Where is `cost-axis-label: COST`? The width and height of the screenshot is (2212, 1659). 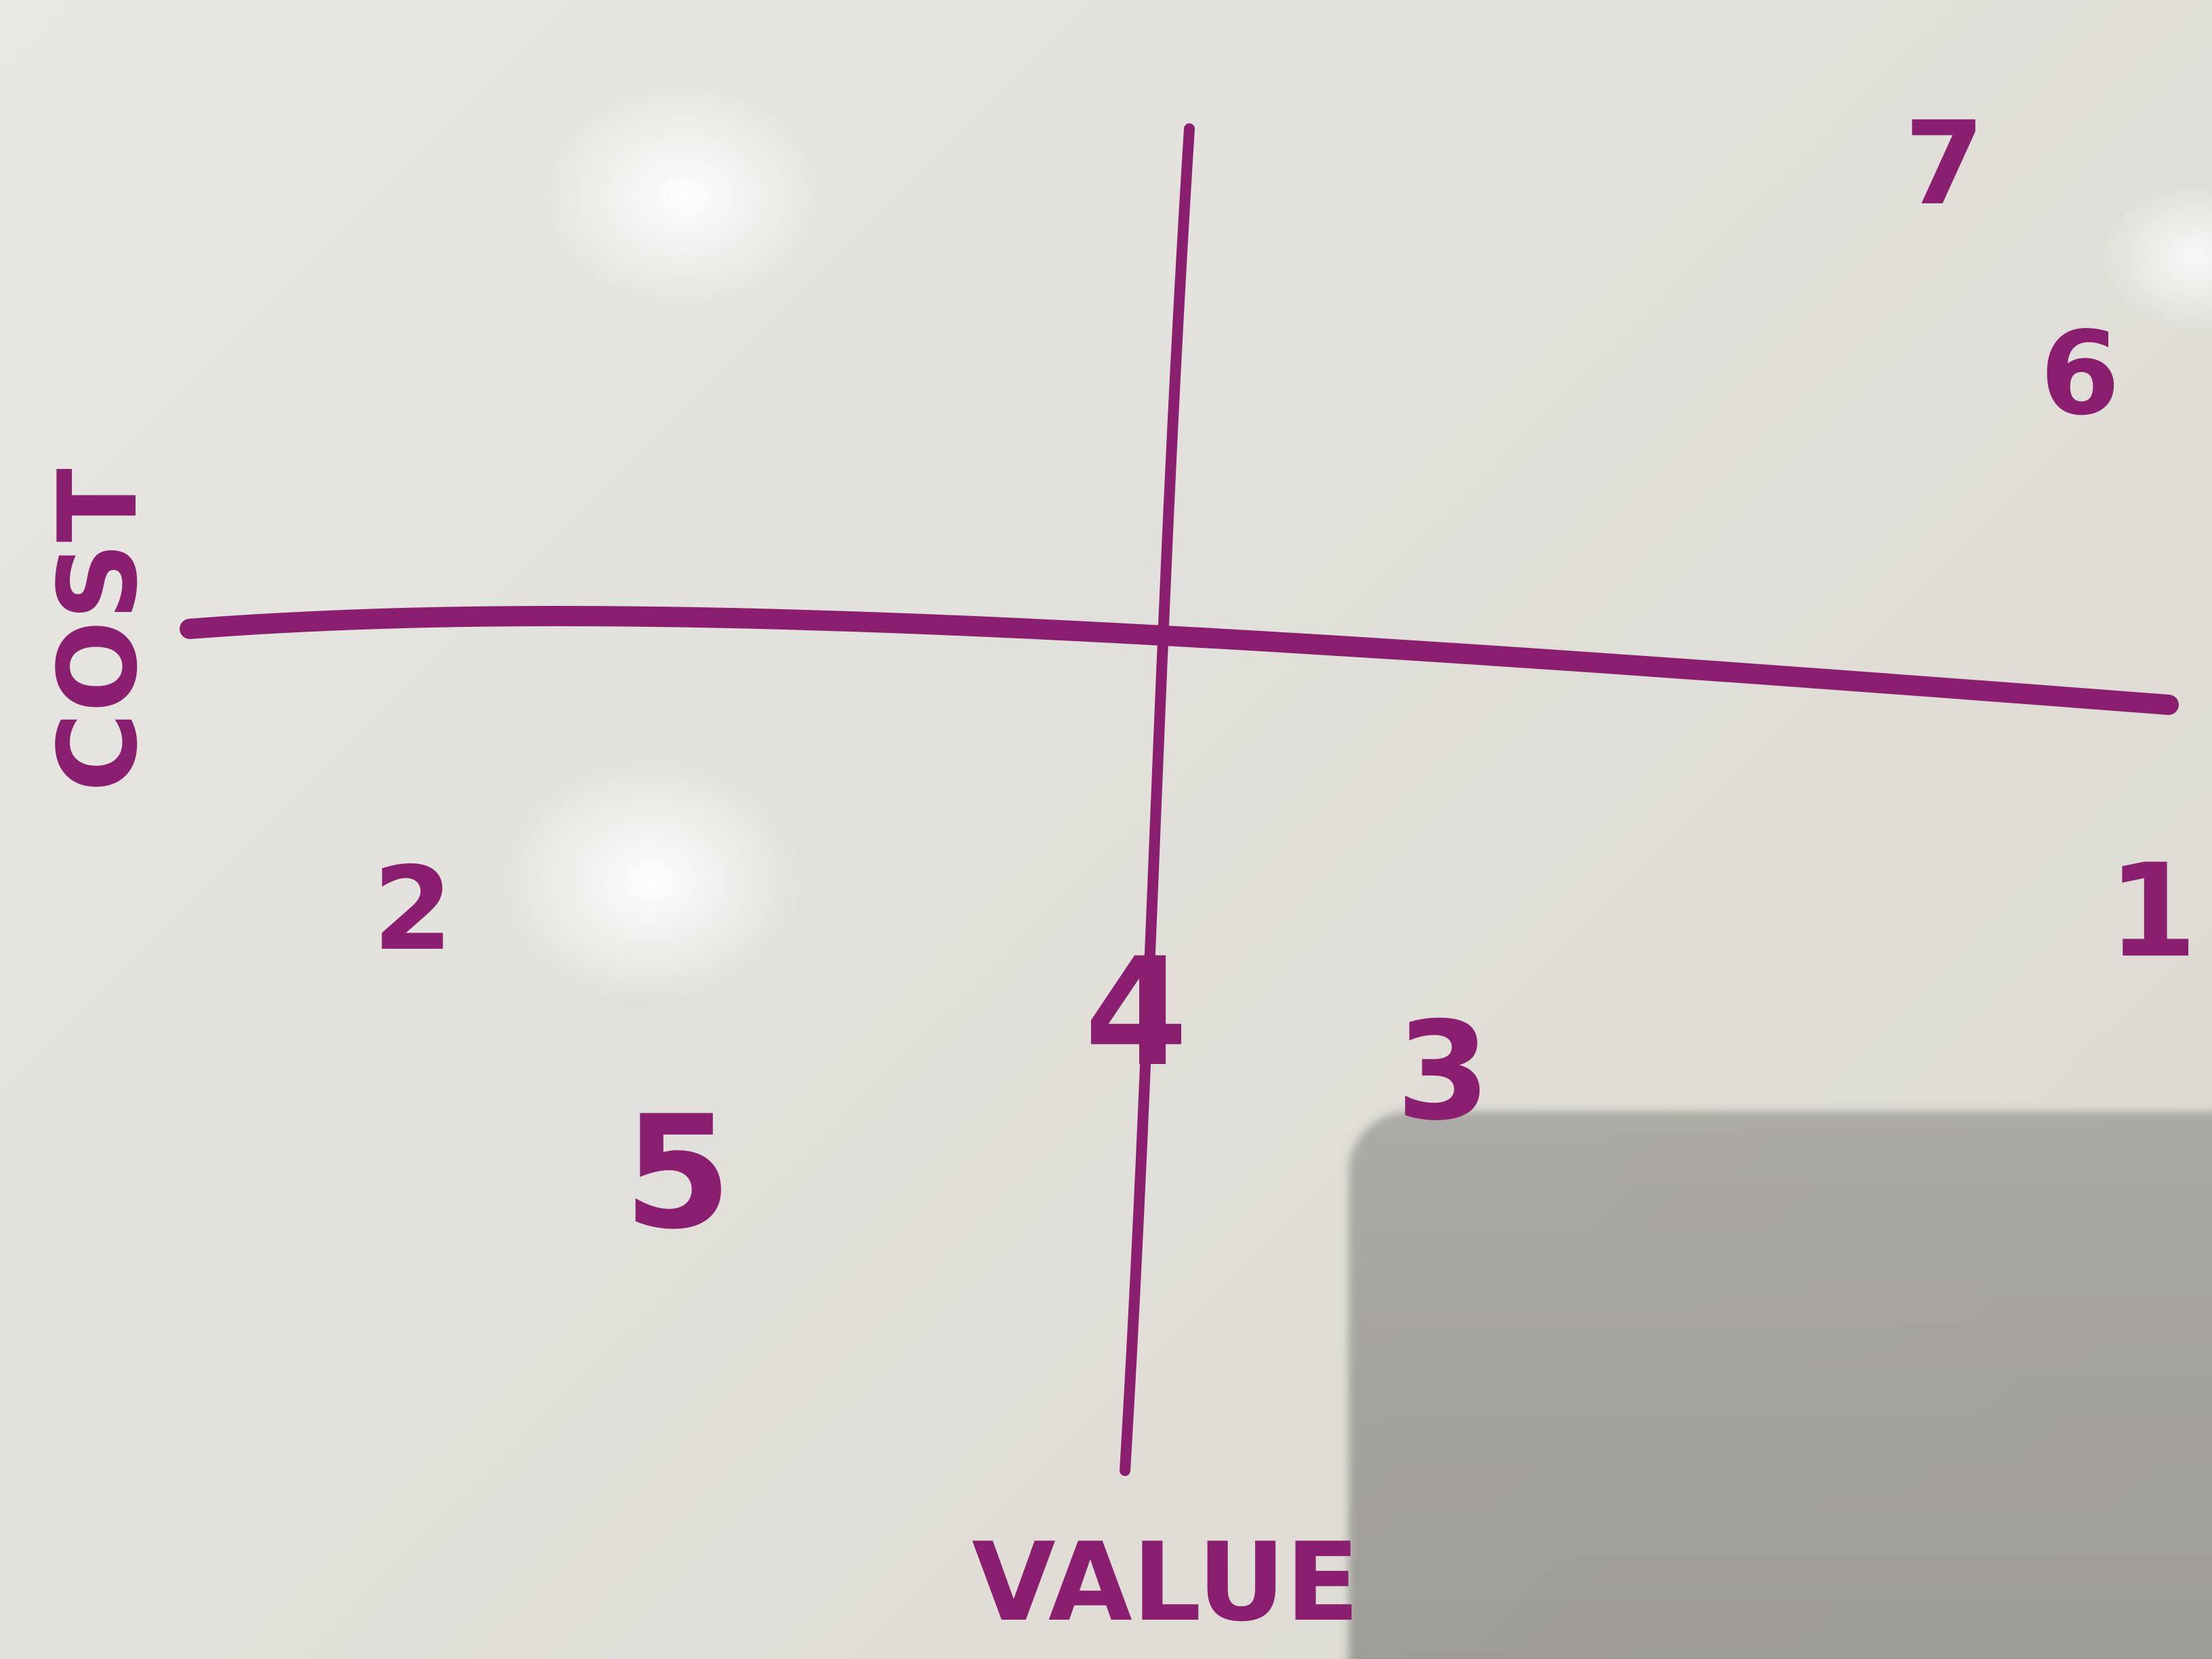
cost-axis-label: COST is located at coordinates (98, 630).